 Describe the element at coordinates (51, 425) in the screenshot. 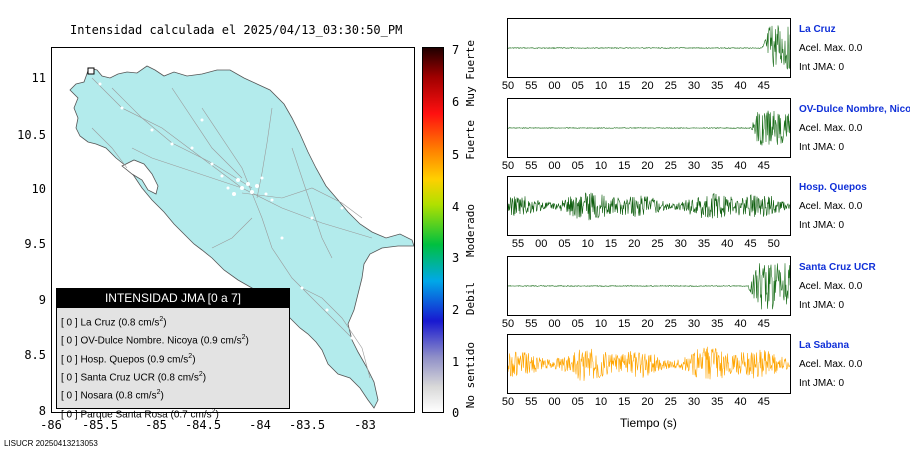

I see `x-tick: -86` at that location.